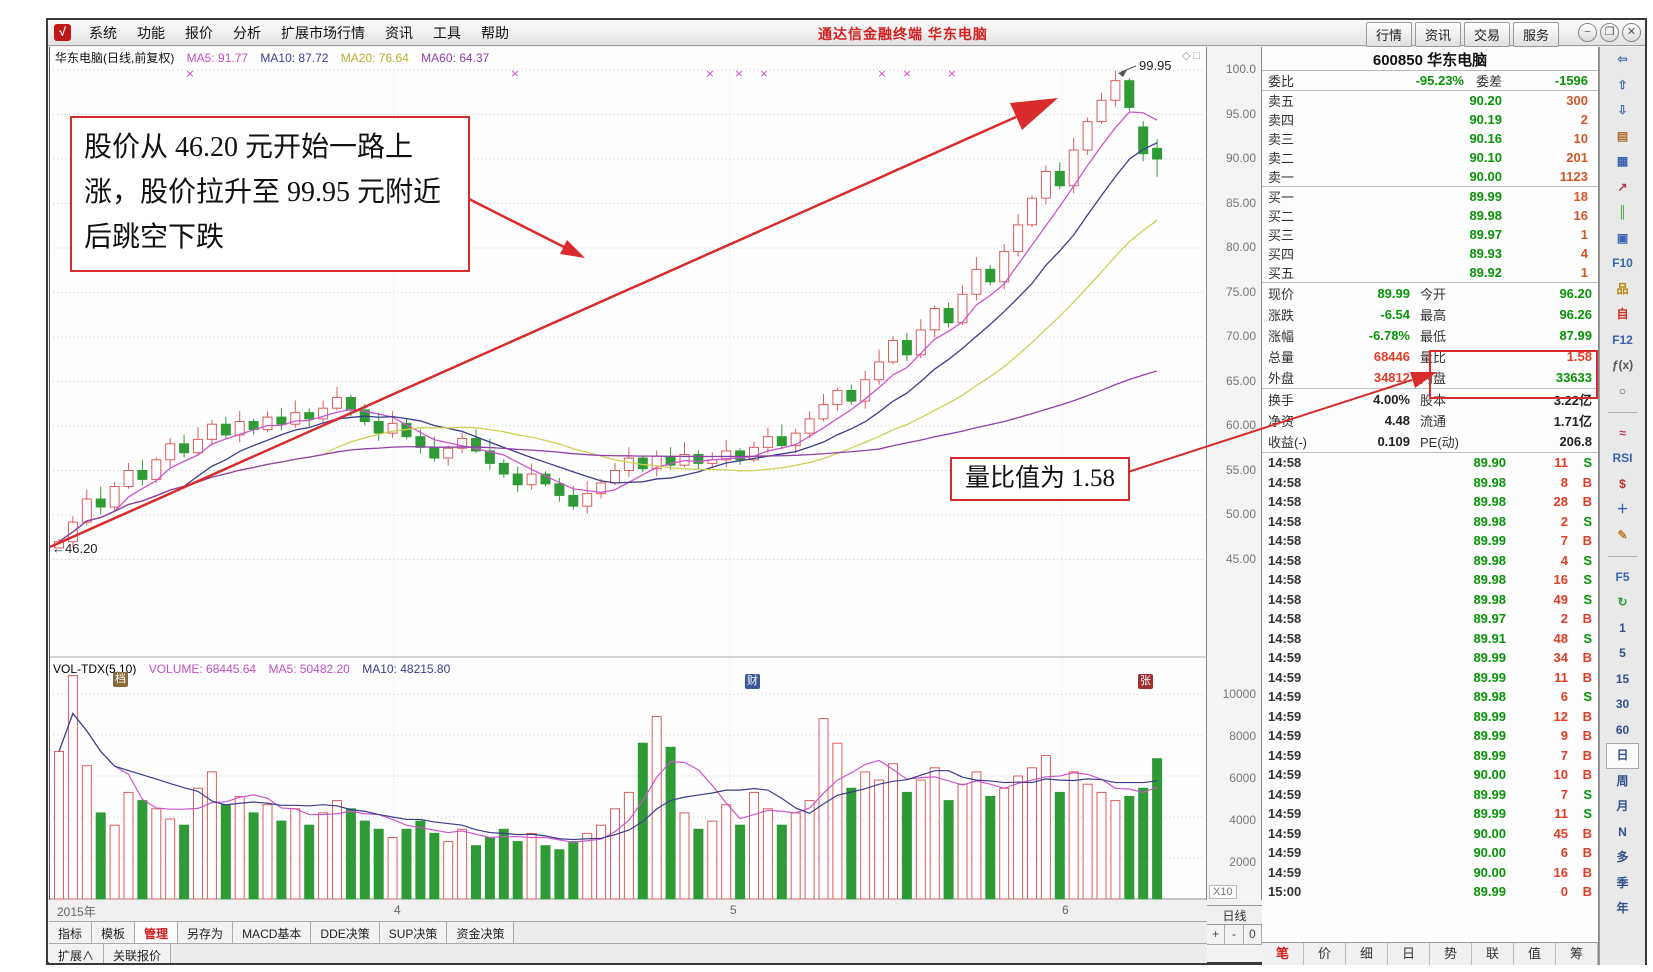 The image size is (1653, 972). Describe the element at coordinates (1430, 775) in the screenshot. I see `tick-trade-row: 14:59 90.00 10 B` at that location.